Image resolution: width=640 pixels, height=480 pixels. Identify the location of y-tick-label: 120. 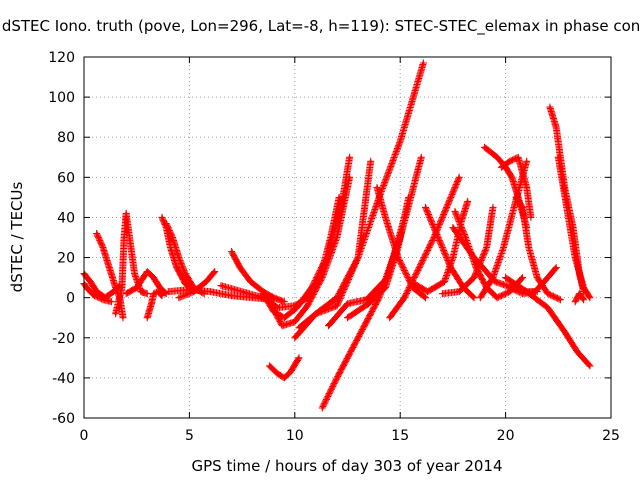
(61, 58).